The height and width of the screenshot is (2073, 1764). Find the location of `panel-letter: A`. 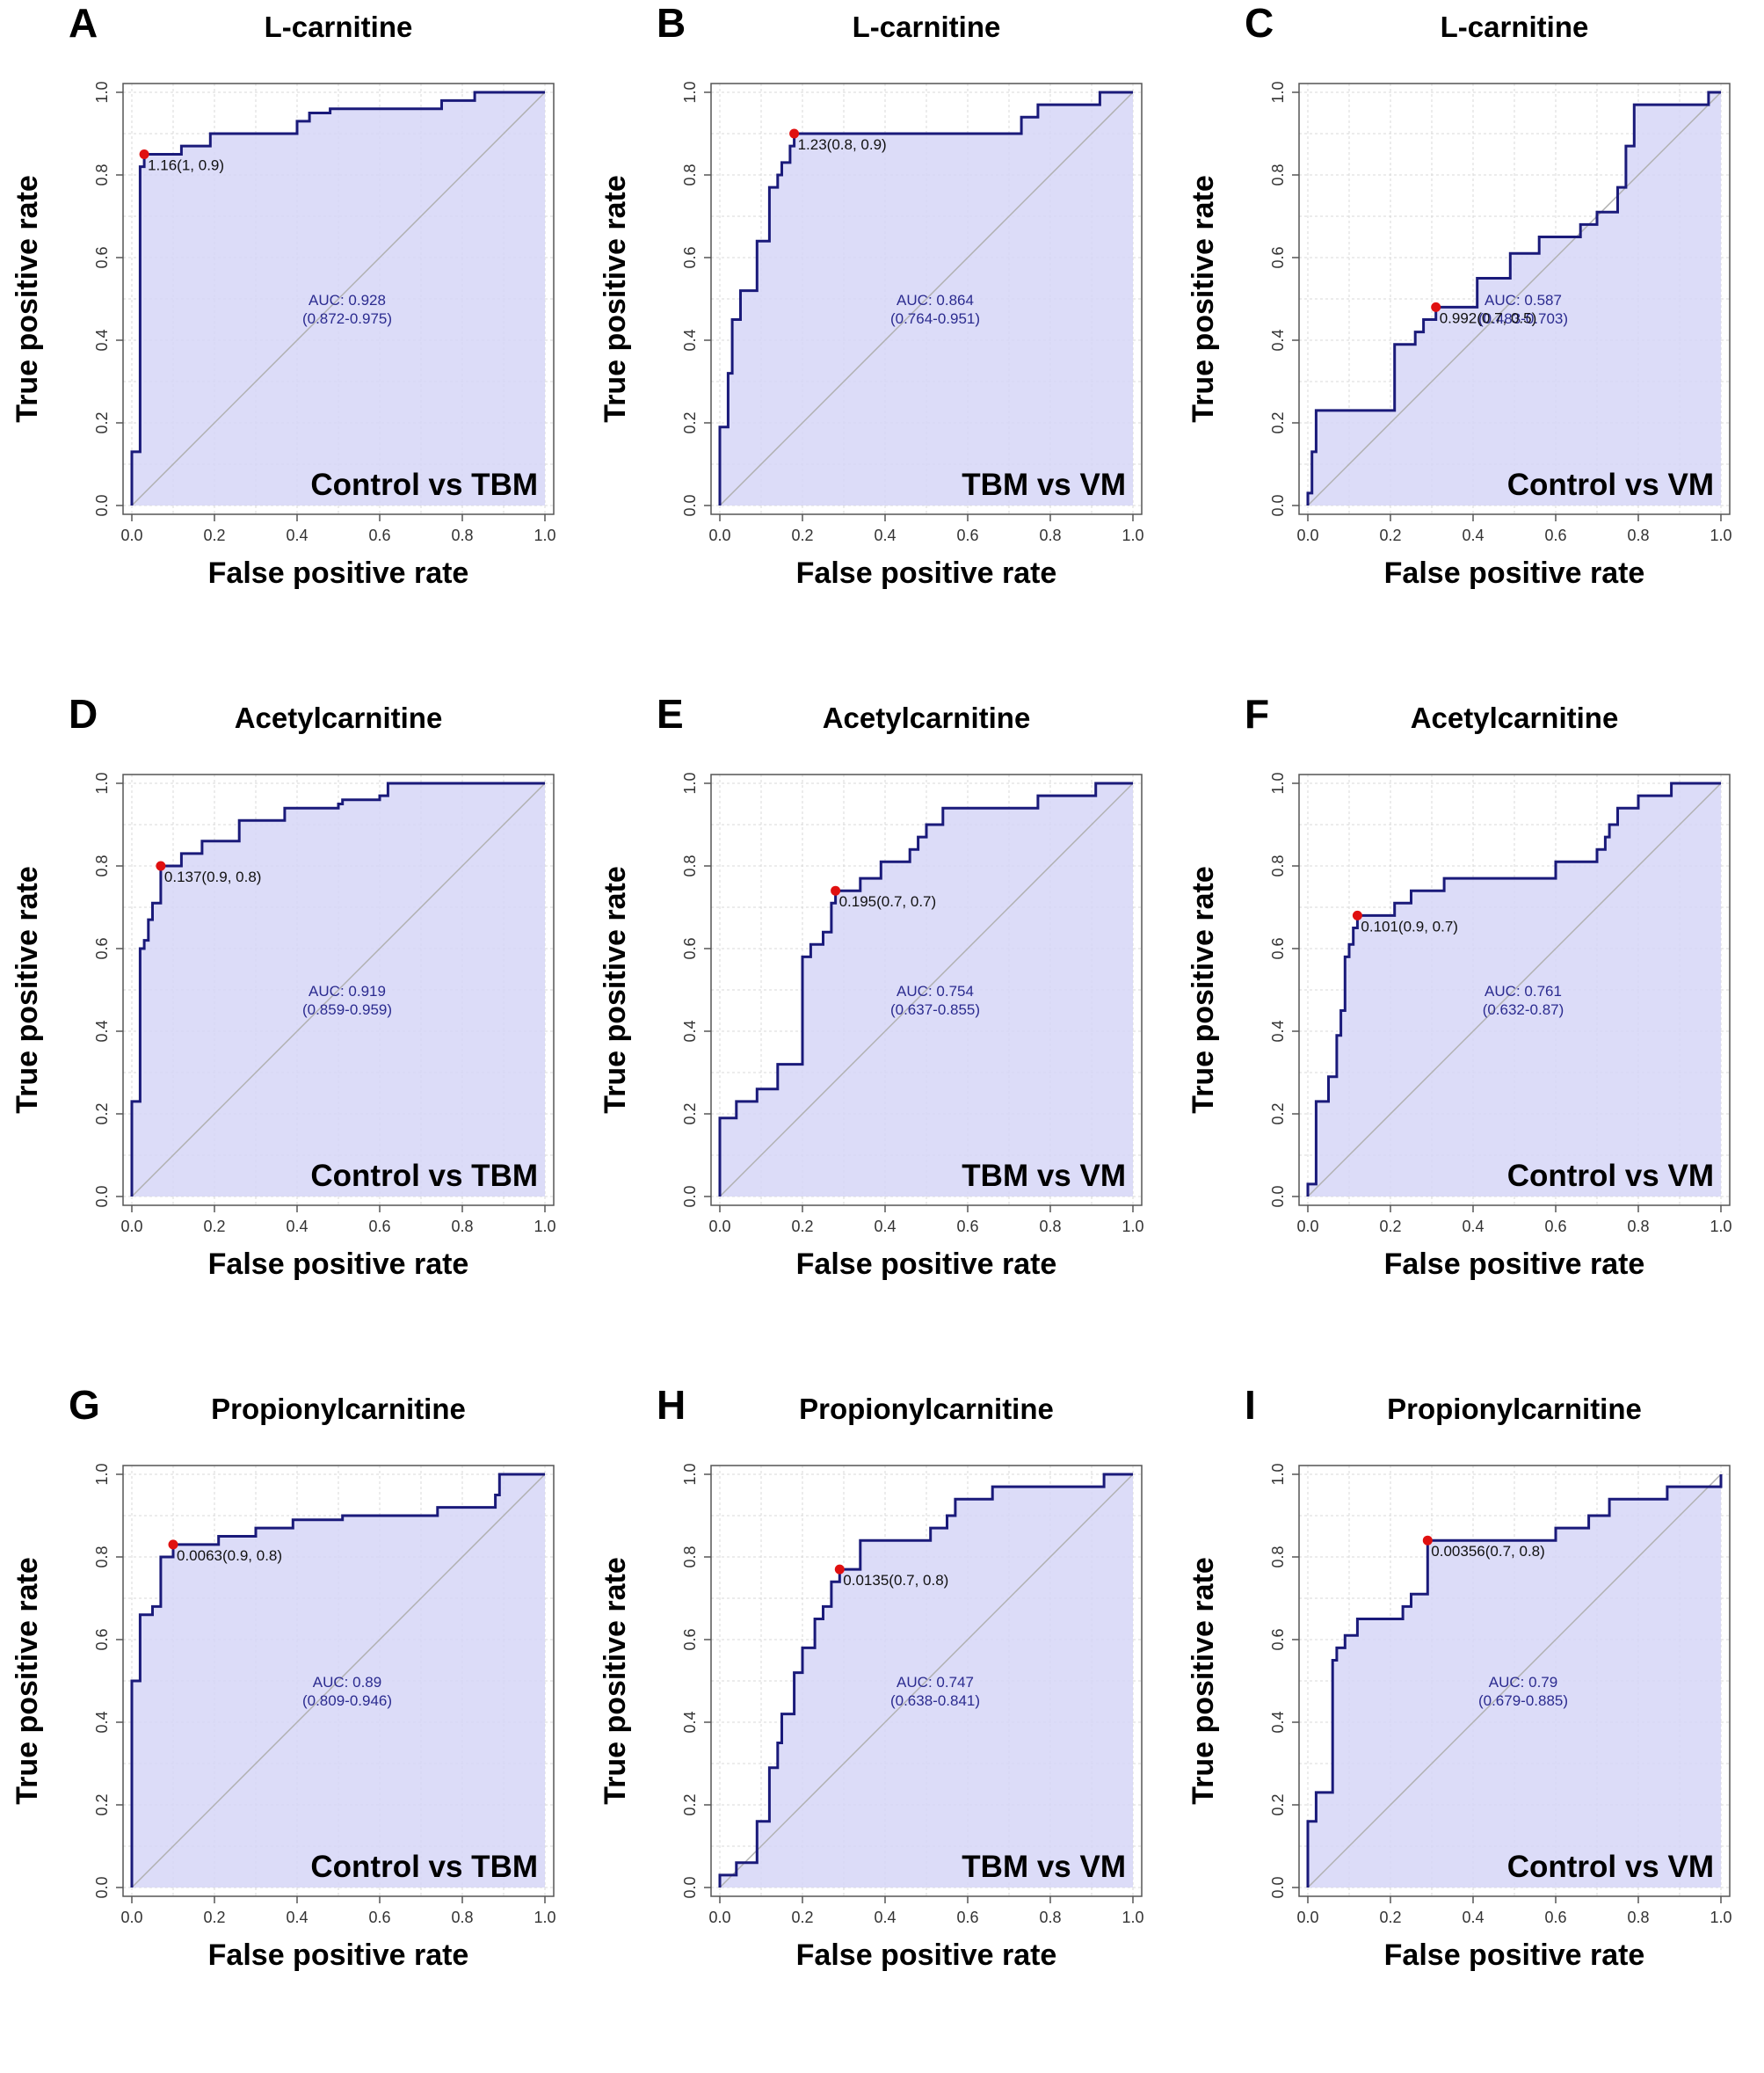

panel-letter: A is located at coordinates (83, 23).